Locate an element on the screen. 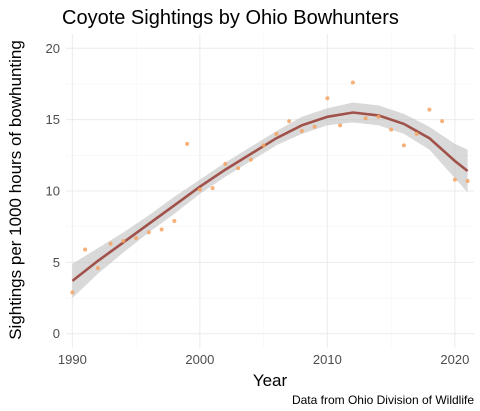 The image size is (480, 411). y-tick-label: 15 is located at coordinates (53, 119).